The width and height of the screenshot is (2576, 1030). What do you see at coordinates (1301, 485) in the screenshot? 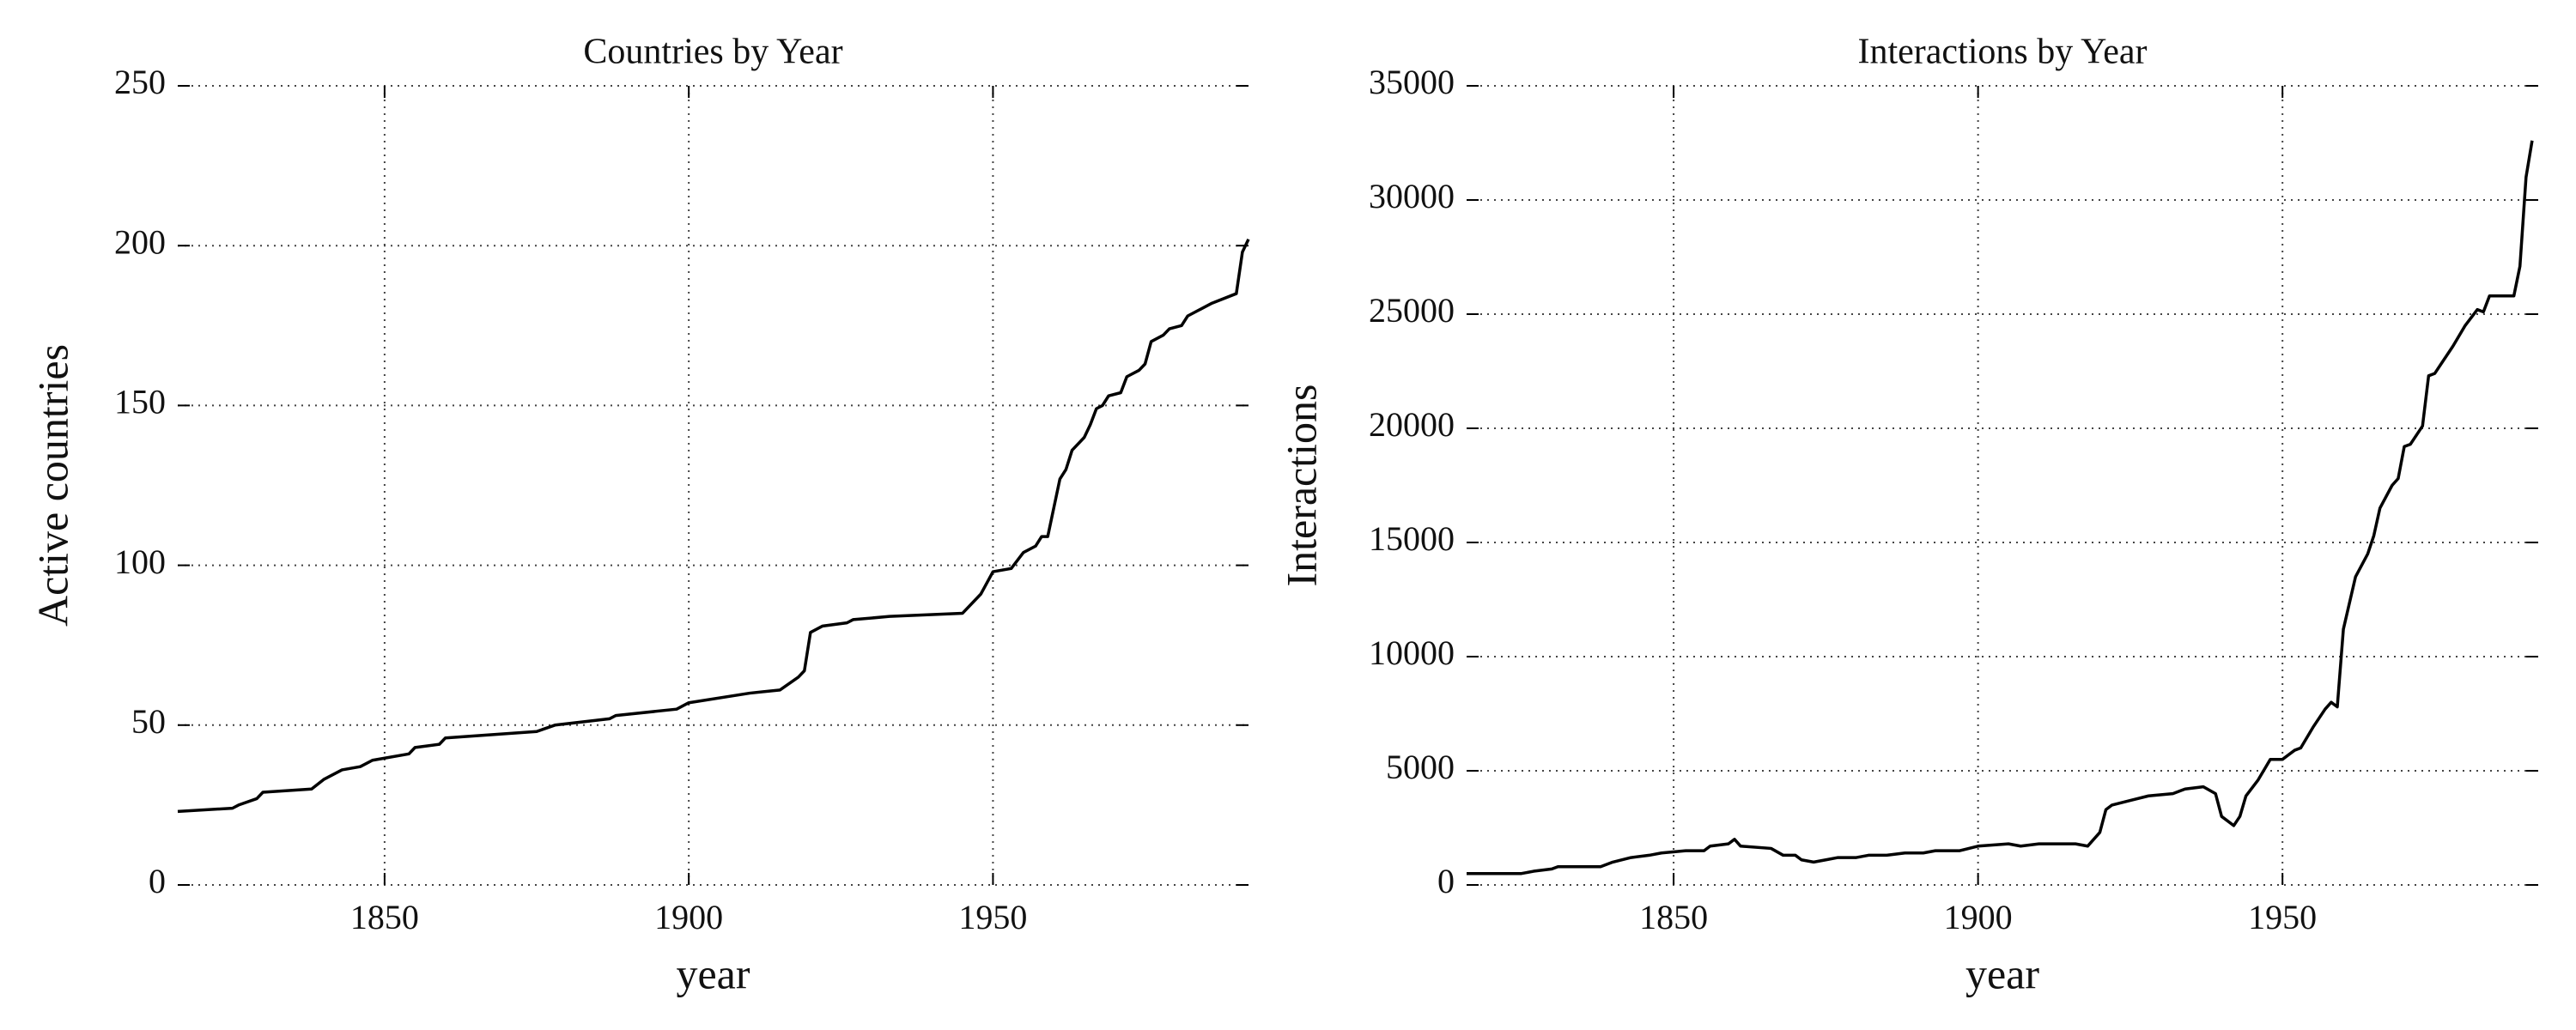
I see `y-axis-label: Interactions` at bounding box center [1301, 485].